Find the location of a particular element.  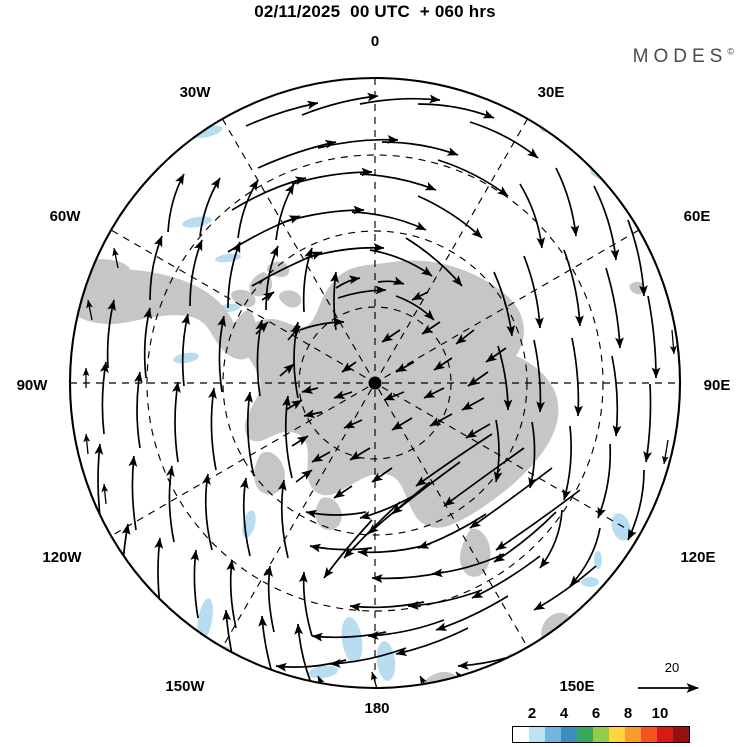

reference-arrow-icon is located at coordinates (669, 688).